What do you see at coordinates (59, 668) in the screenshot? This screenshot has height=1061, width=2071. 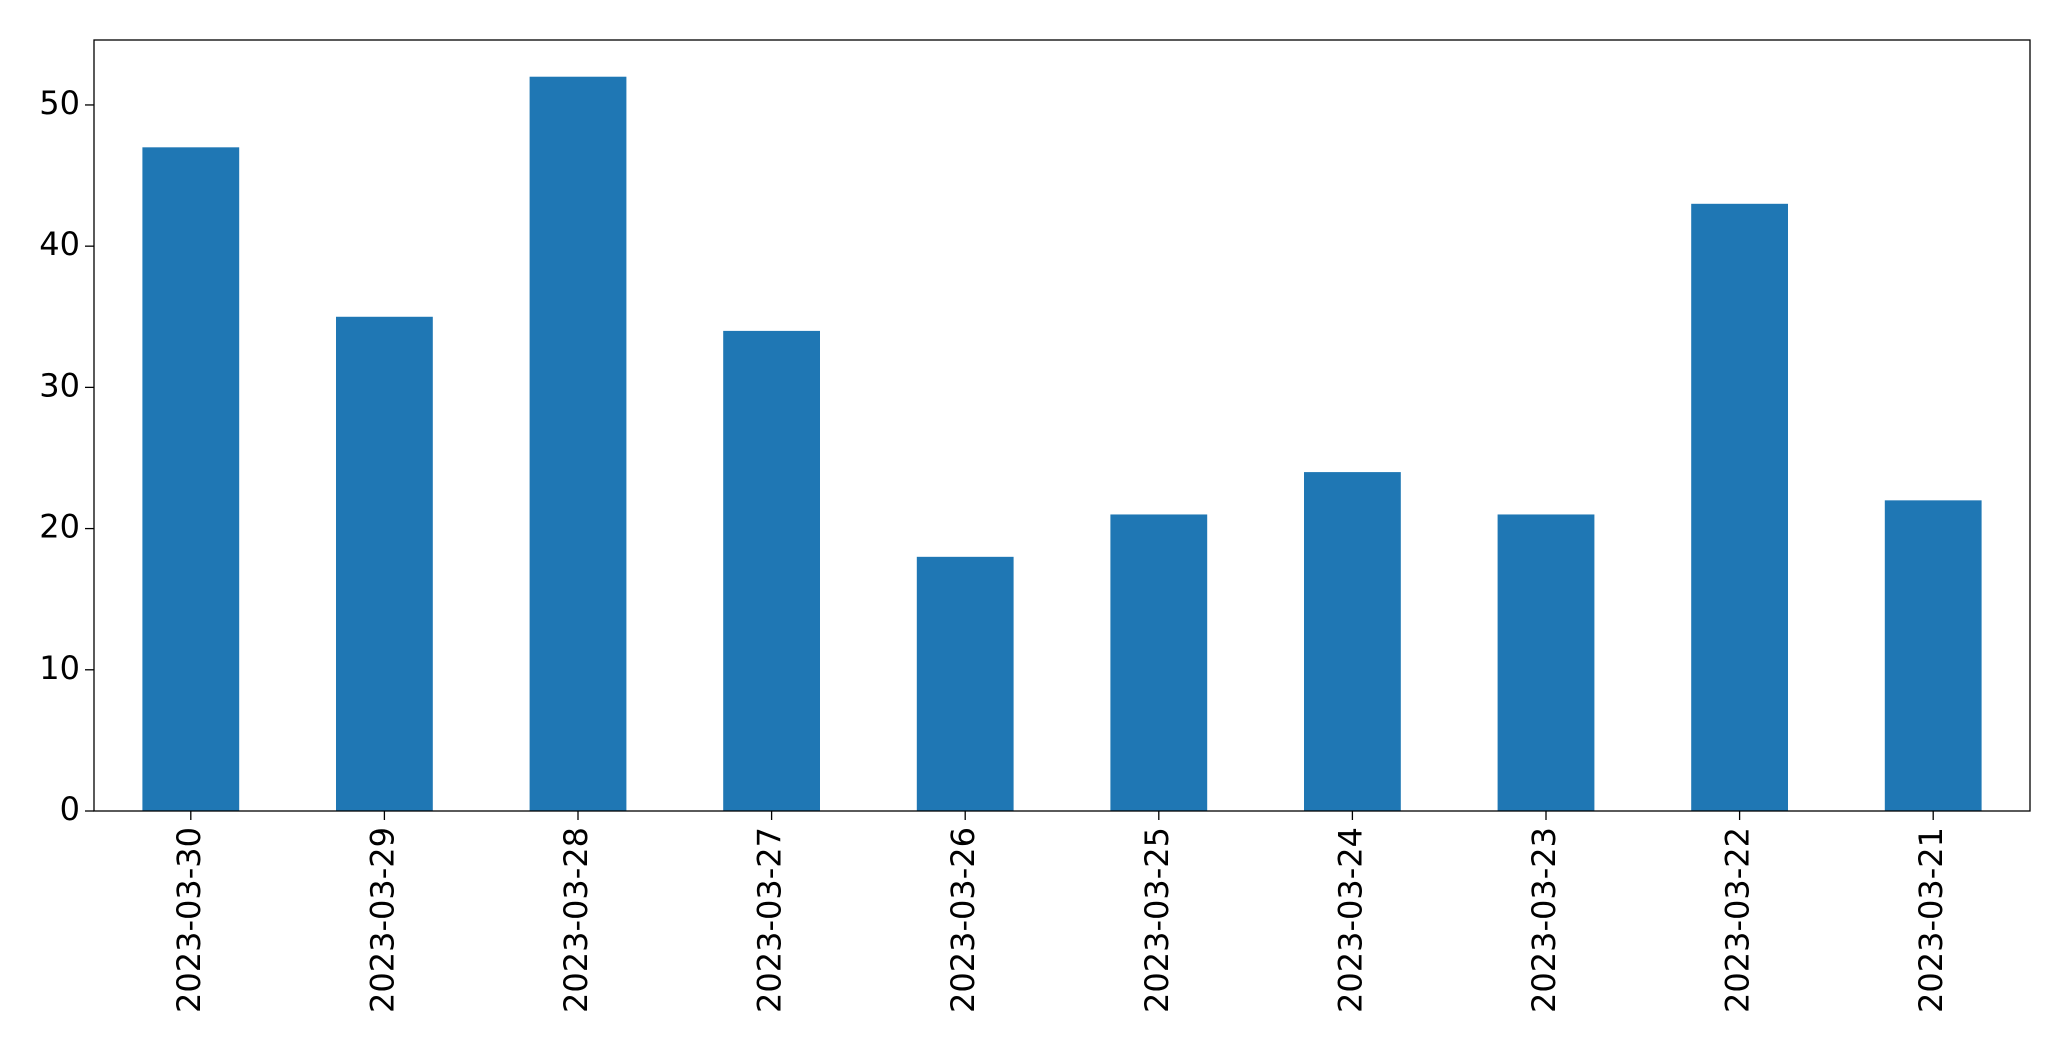 I see `y-tick-label: 10` at bounding box center [59, 668].